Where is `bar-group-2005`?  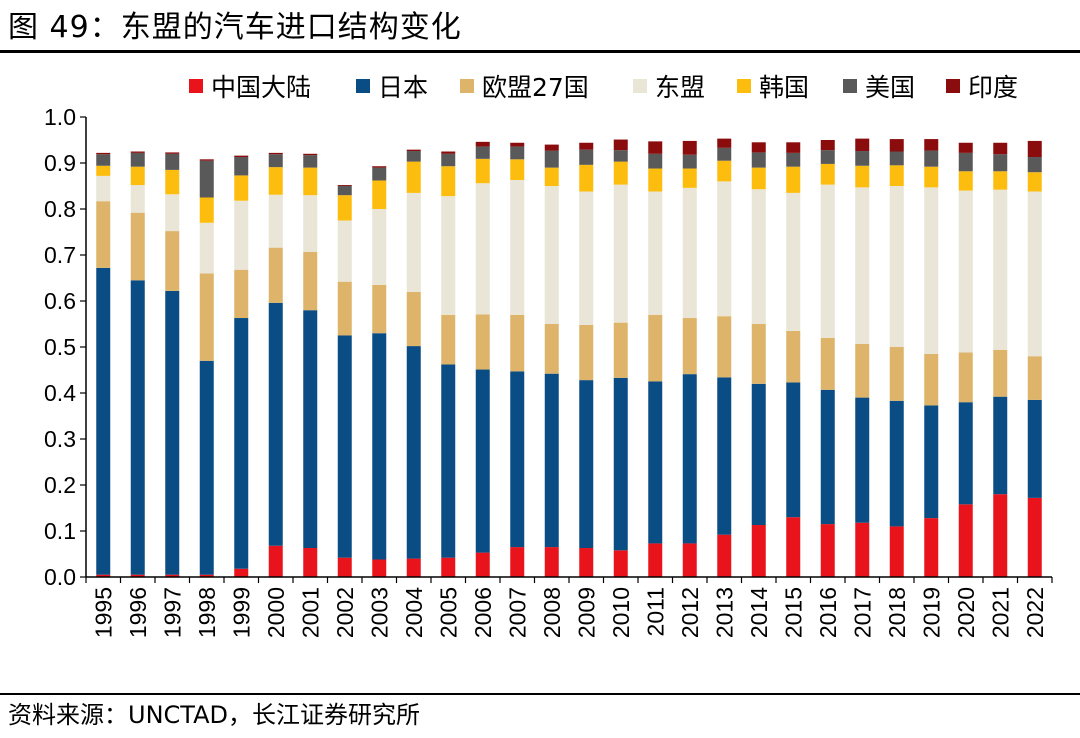
bar-group-2005 is located at coordinates (448, 364).